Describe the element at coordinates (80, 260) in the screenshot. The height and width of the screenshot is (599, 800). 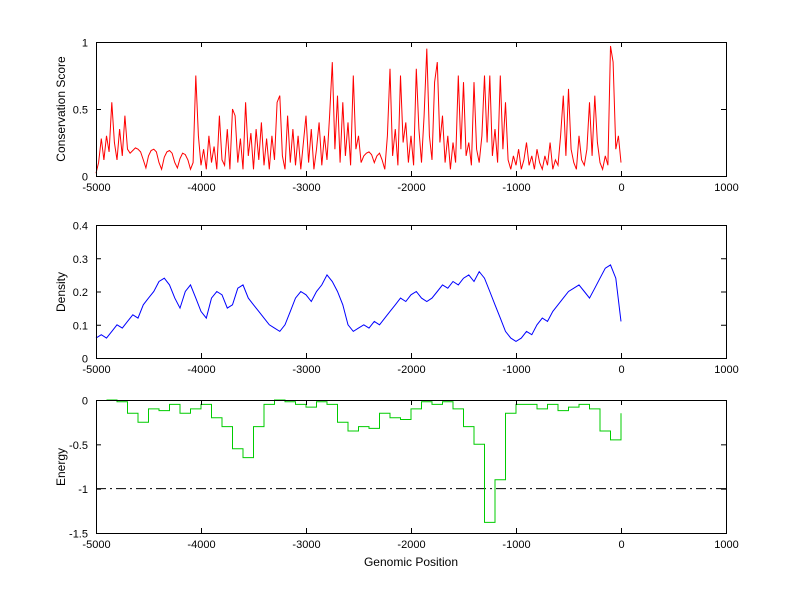
I see `y-tick-label: 0.3` at that location.